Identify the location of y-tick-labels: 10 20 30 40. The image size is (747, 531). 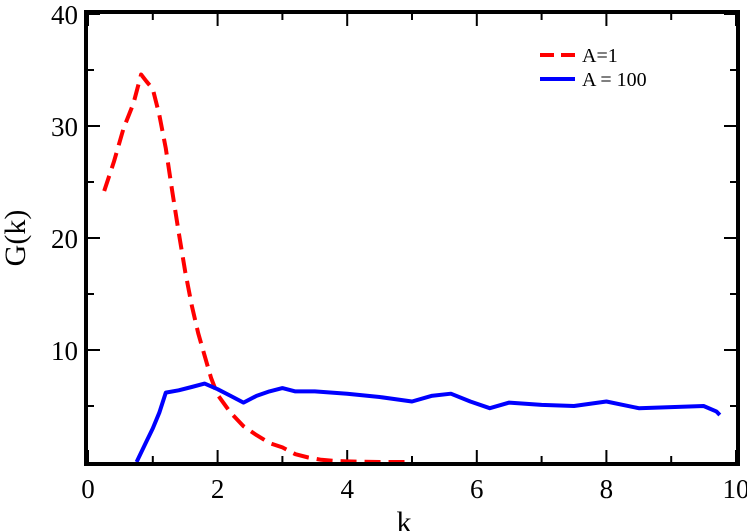
(64, 183).